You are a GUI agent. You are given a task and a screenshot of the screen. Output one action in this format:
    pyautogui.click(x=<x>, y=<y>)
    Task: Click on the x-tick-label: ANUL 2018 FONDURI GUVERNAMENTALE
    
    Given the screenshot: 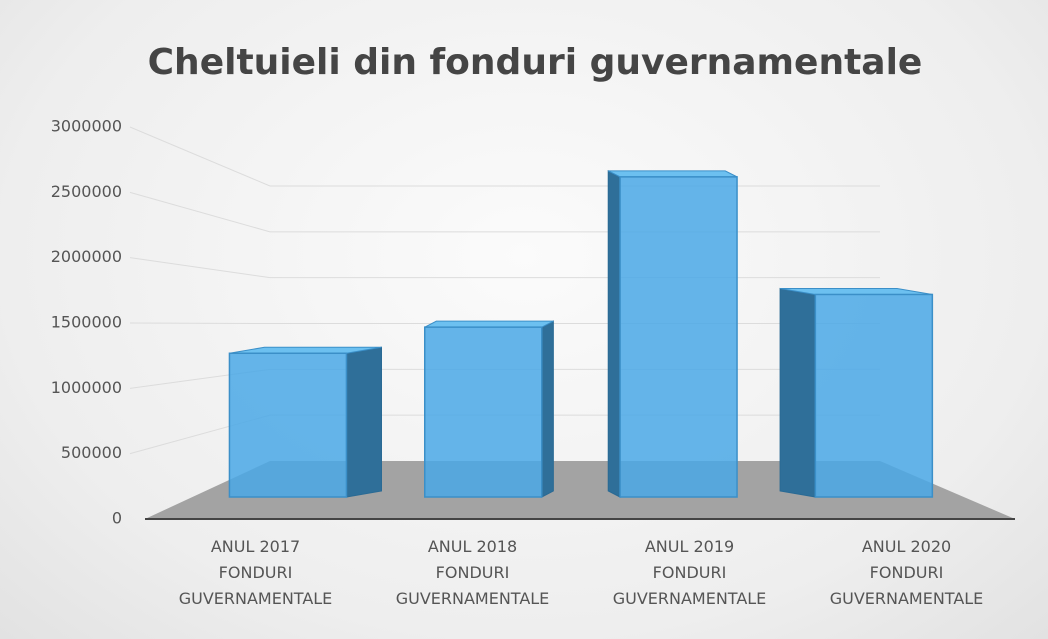 What is the action you would take?
    pyautogui.click(x=472, y=572)
    